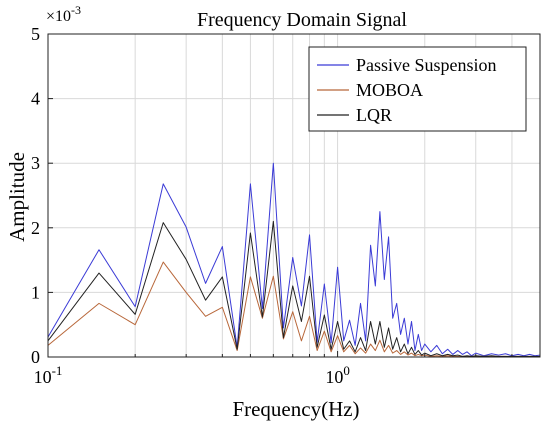 The height and width of the screenshot is (433, 550). Describe the element at coordinates (389, 90) in the screenshot. I see `legend-label: MOBOA` at that location.